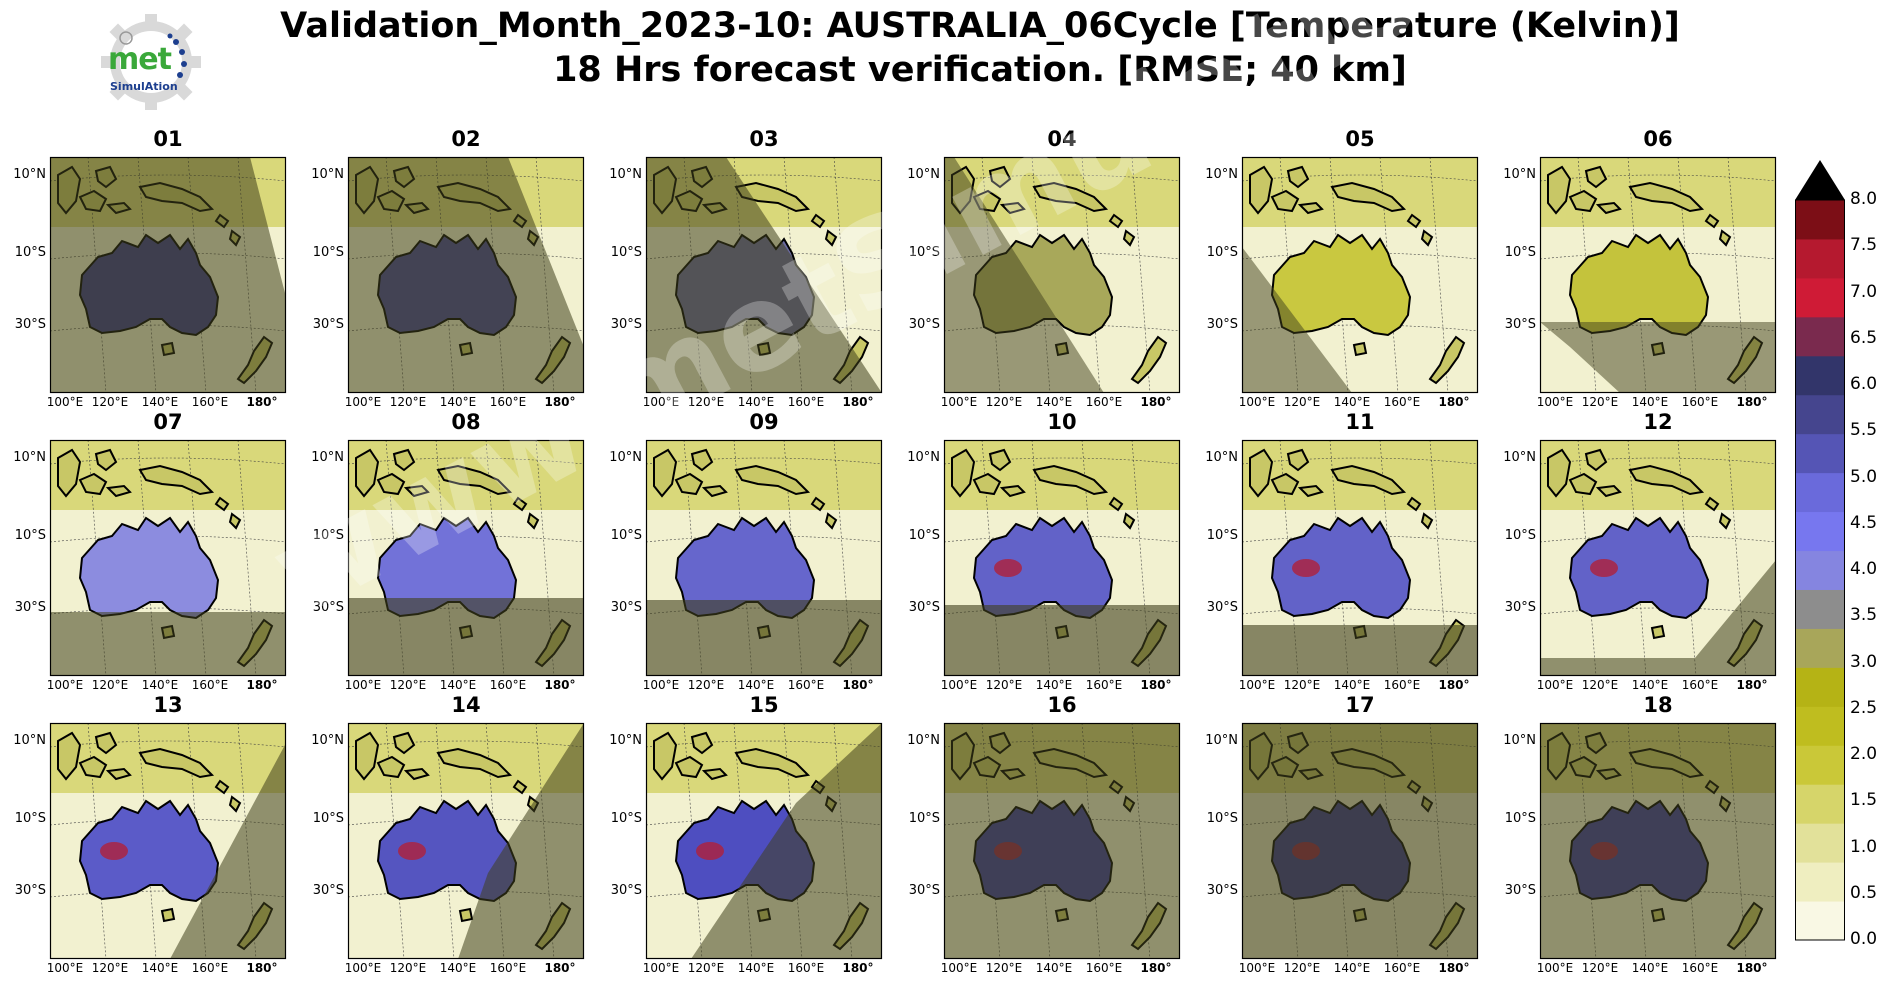 This screenshot has width=1896, height=988. I want to click on logo-wordmark: met, so click(140, 59).